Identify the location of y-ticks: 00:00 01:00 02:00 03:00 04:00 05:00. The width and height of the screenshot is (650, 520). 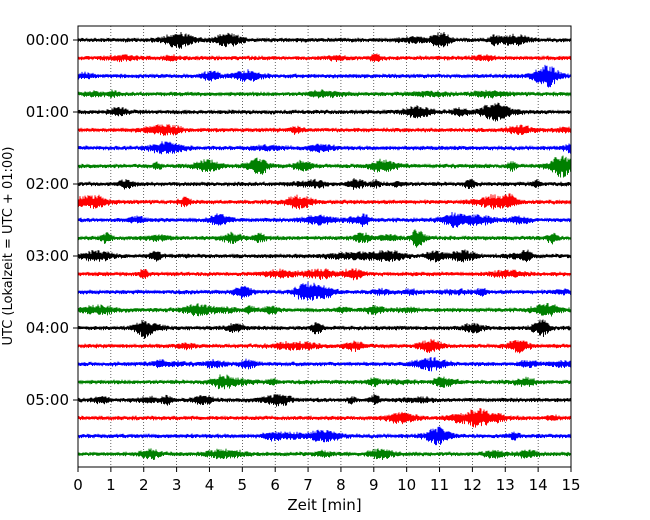
(52, 220).